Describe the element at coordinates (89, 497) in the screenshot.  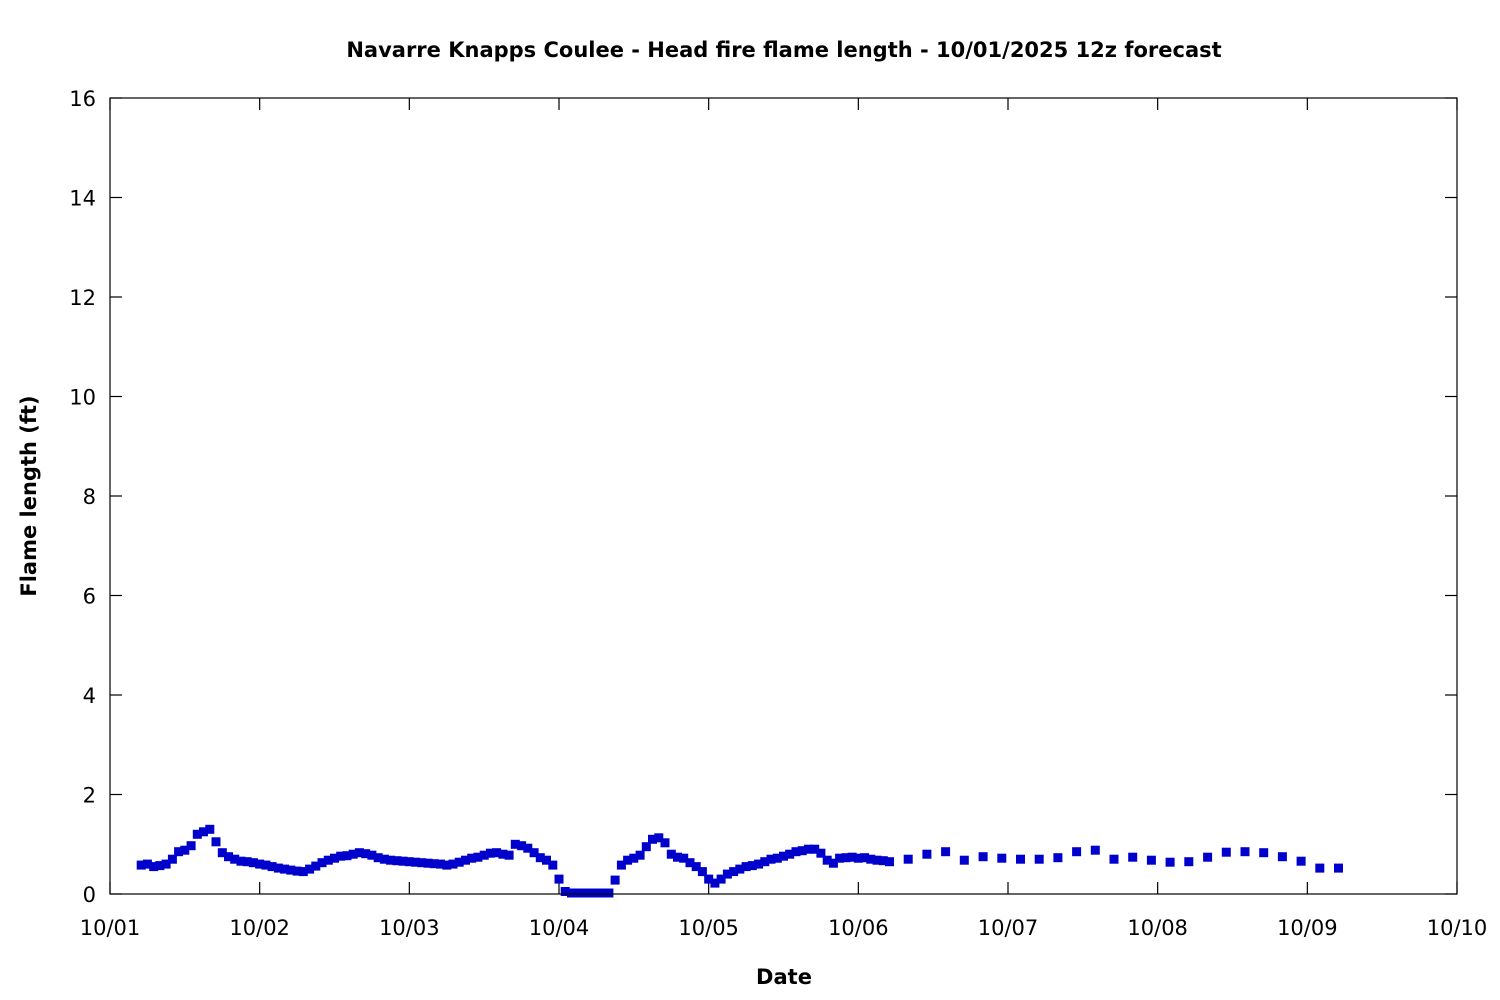
I see `y-tick-label: 8` at that location.